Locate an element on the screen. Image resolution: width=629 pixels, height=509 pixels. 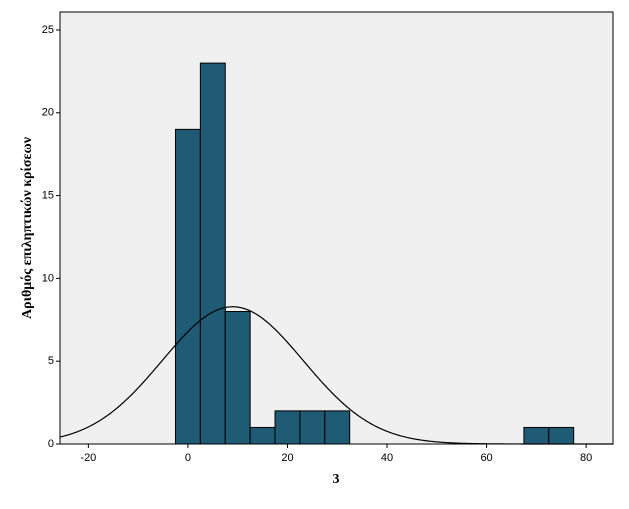
x-axis-label: 3 is located at coordinates (336, 479).